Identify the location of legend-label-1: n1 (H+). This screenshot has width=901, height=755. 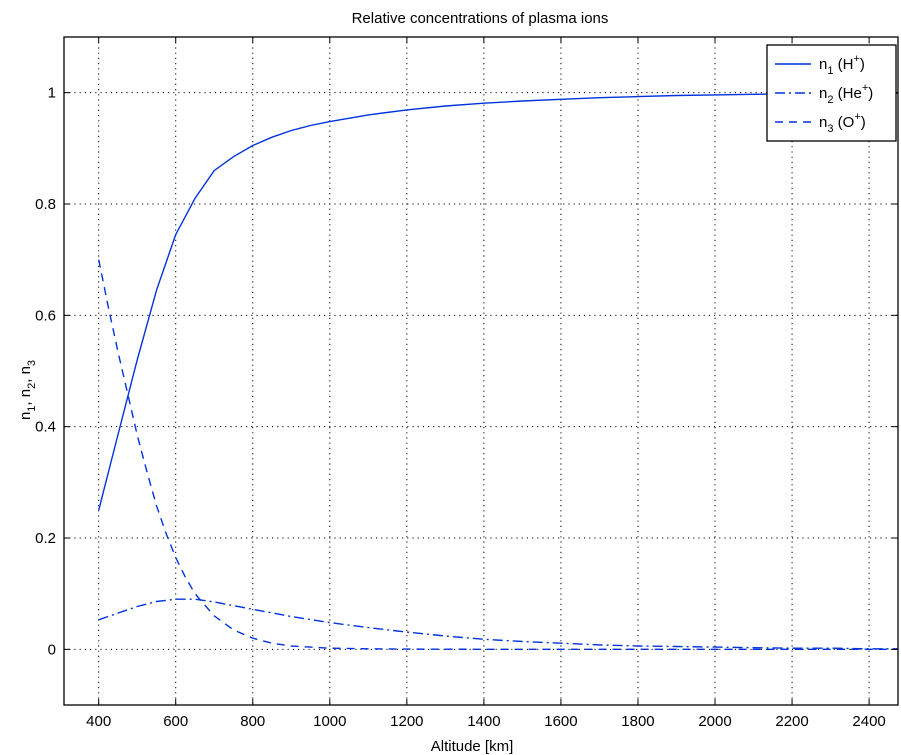
(842, 65).